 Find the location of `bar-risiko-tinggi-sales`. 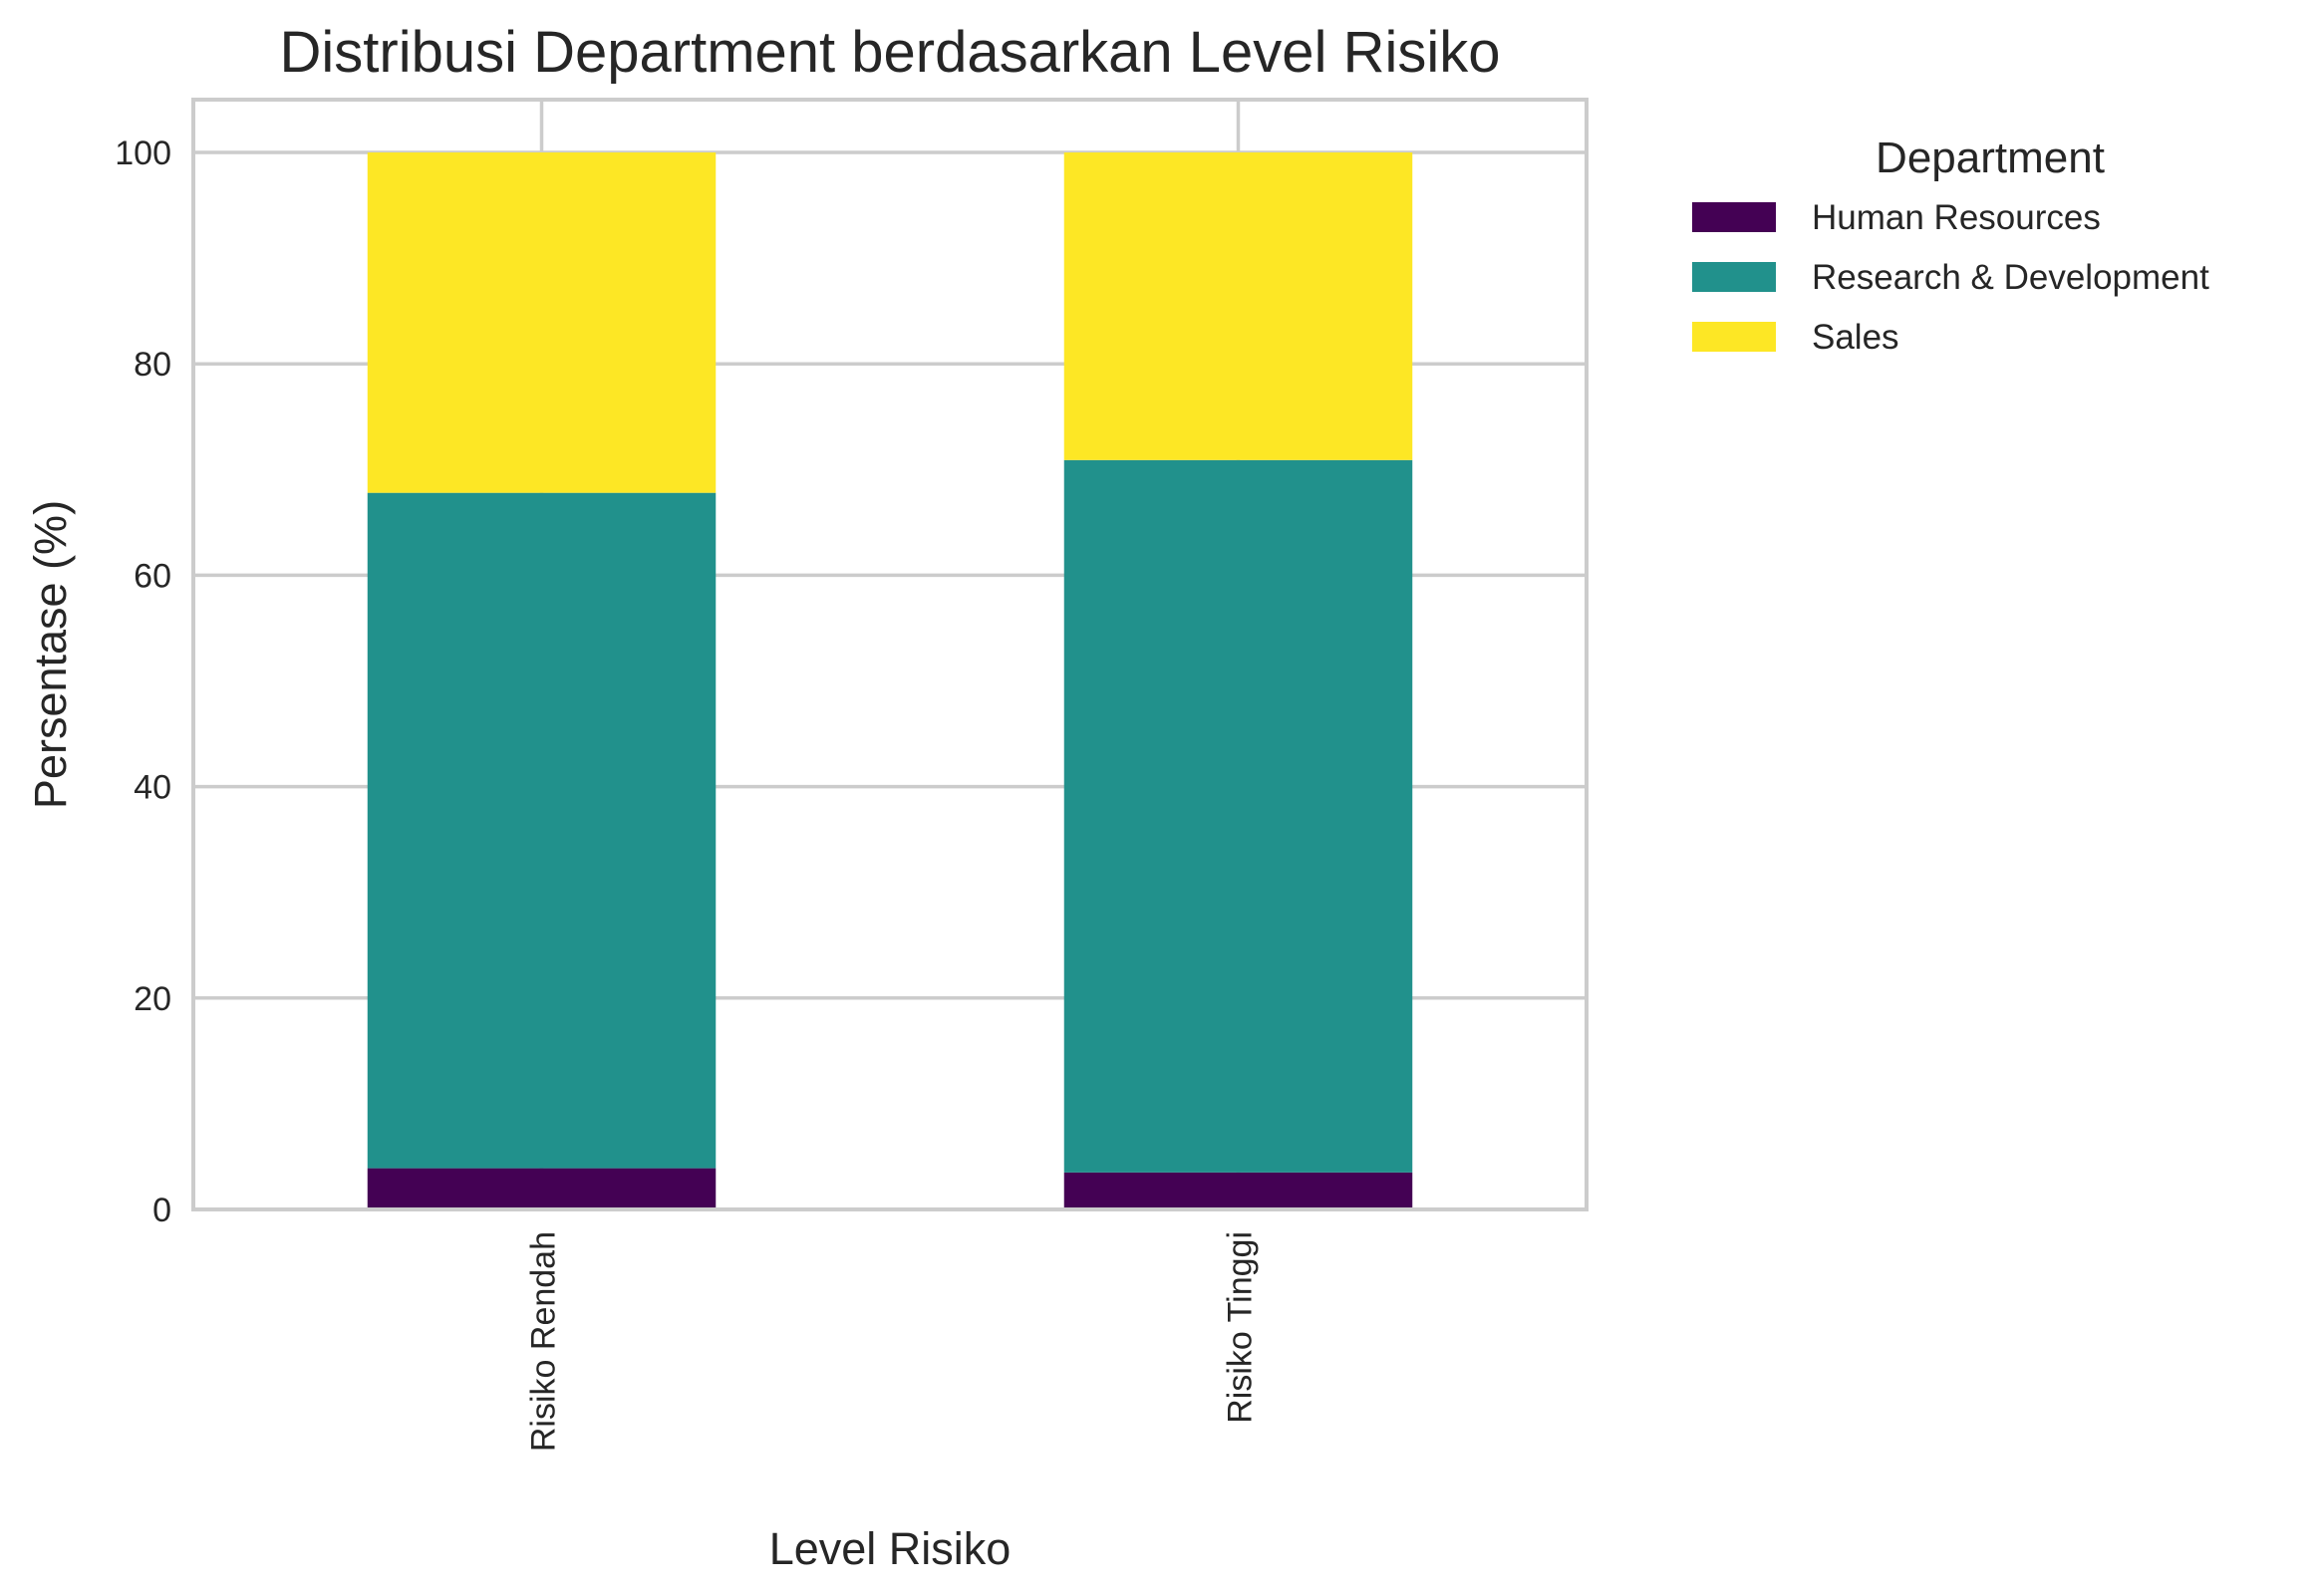

bar-risiko-tinggi-sales is located at coordinates (1238, 306).